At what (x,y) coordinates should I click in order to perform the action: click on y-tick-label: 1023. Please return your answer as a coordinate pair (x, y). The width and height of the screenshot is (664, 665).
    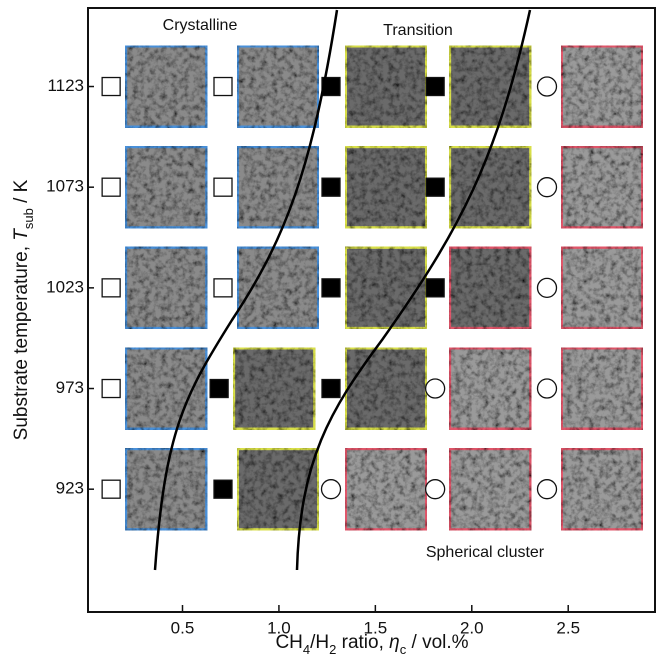
    Looking at the image, I should click on (65, 286).